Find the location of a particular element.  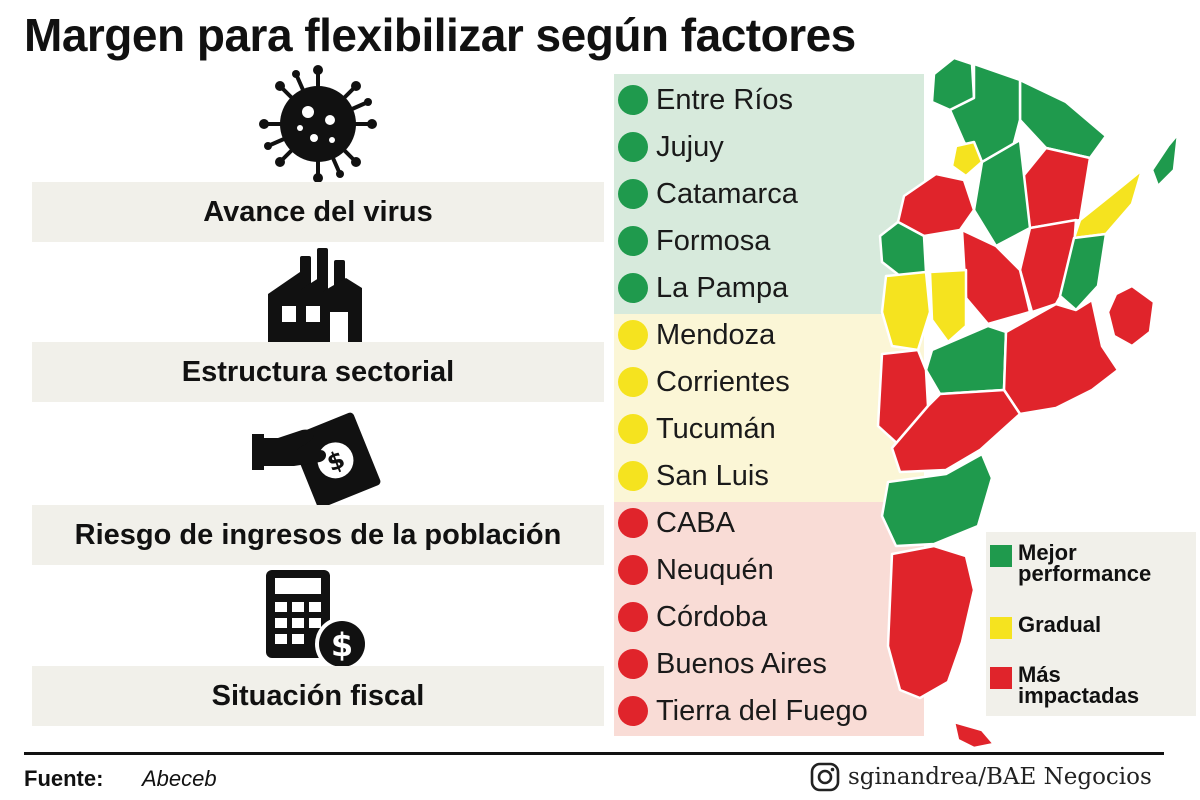

province-item: CABA is located at coordinates (676, 523).